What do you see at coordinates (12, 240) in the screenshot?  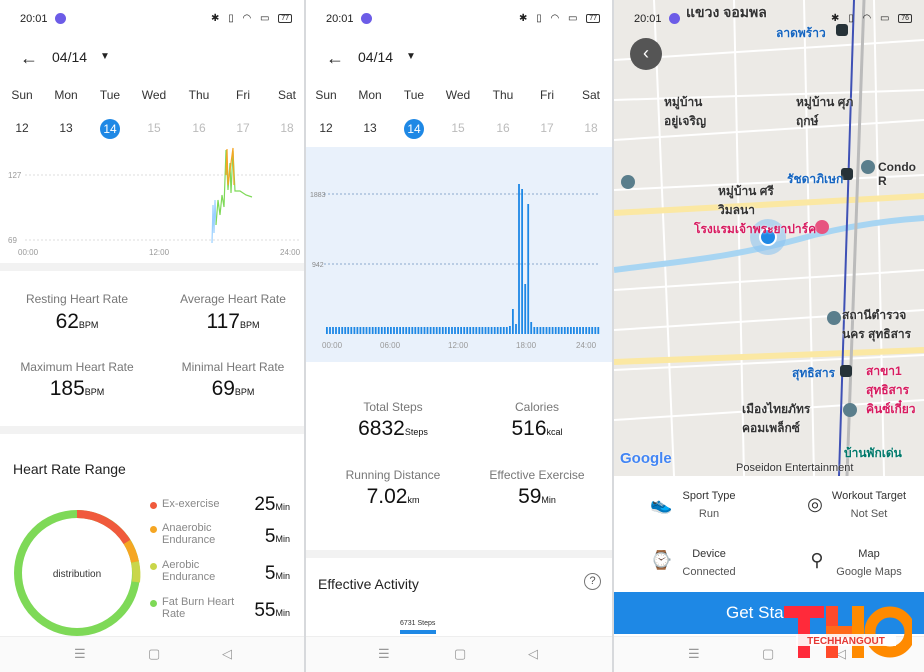 I see `y-tick-label: 69` at bounding box center [12, 240].